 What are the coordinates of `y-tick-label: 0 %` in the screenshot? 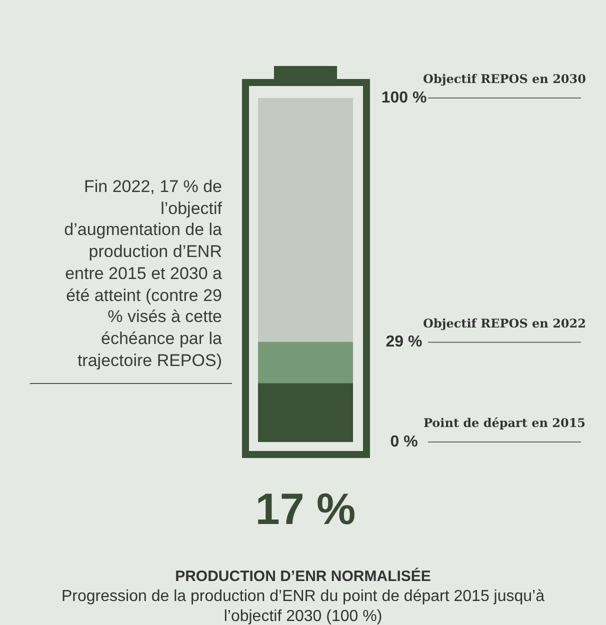 It's located at (404, 441).